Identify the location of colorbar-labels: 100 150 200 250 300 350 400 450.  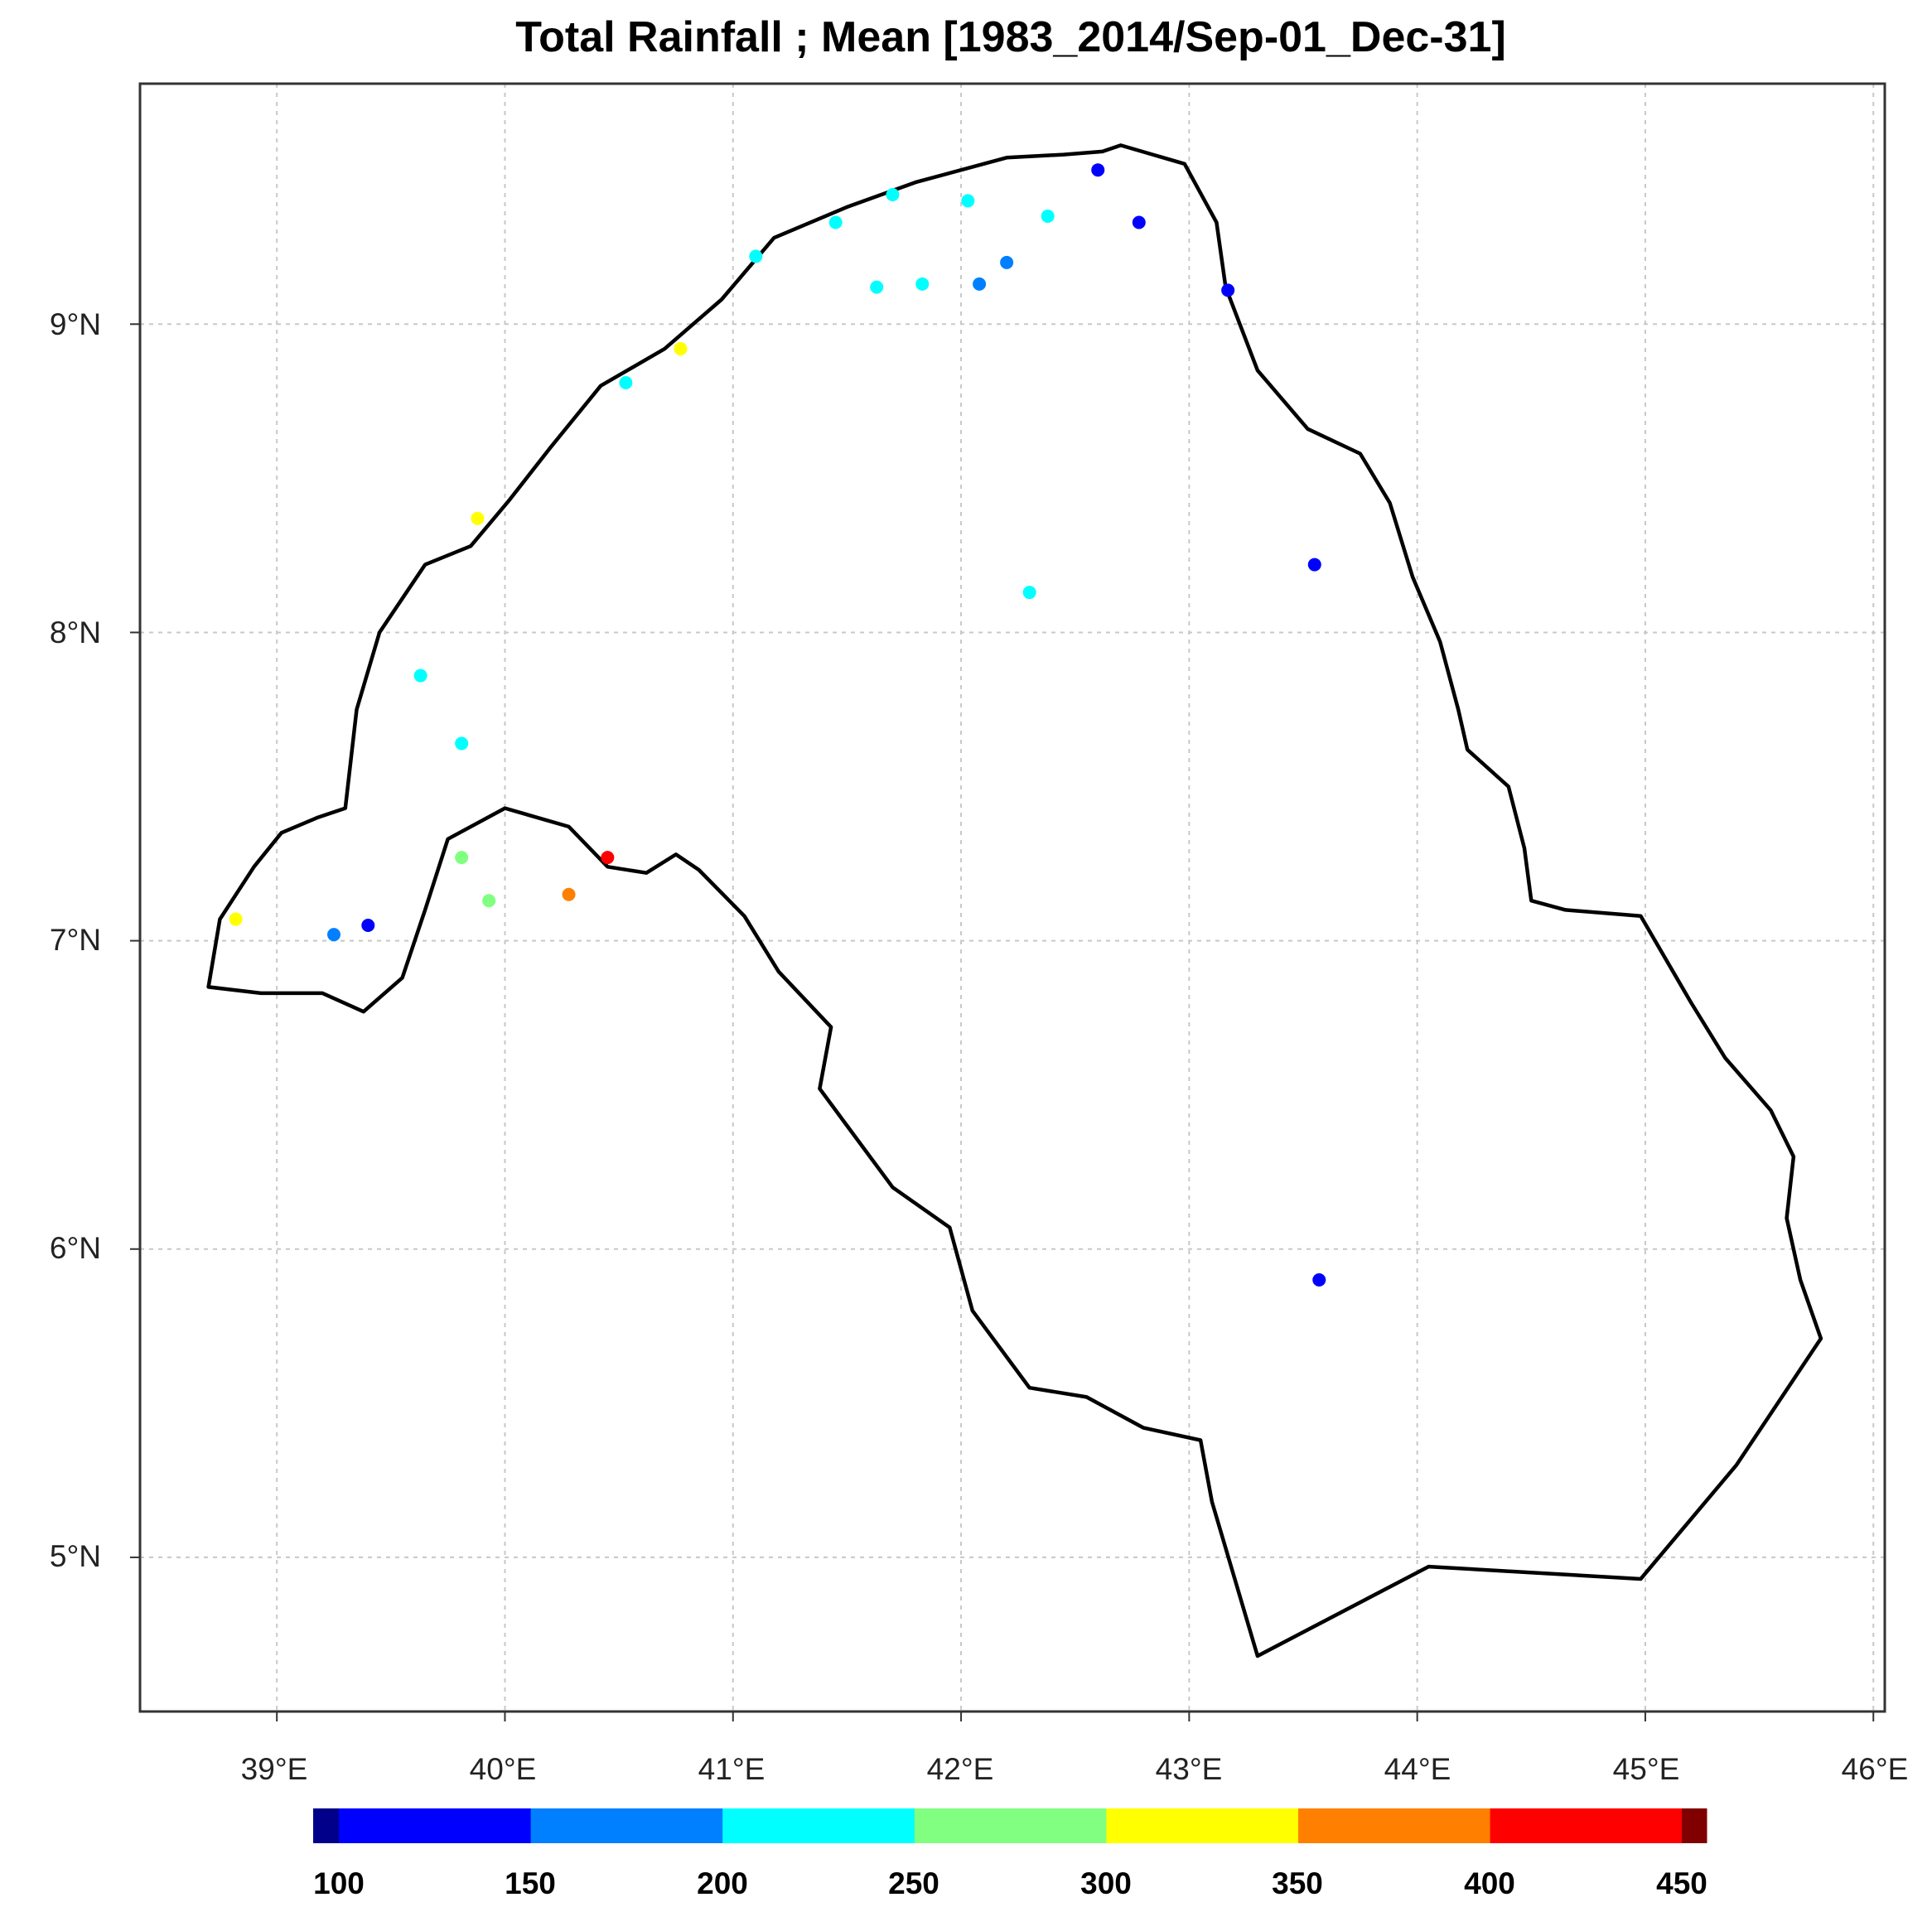
(1010, 1883).